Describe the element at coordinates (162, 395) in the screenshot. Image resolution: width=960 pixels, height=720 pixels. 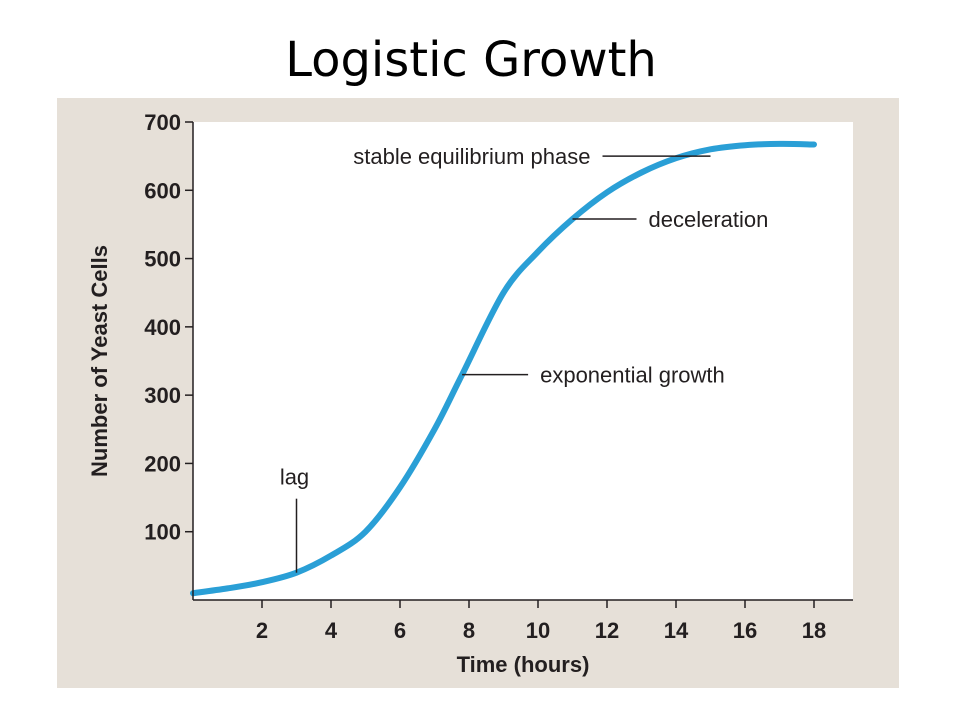
I see `y-tick-label: 300` at that location.